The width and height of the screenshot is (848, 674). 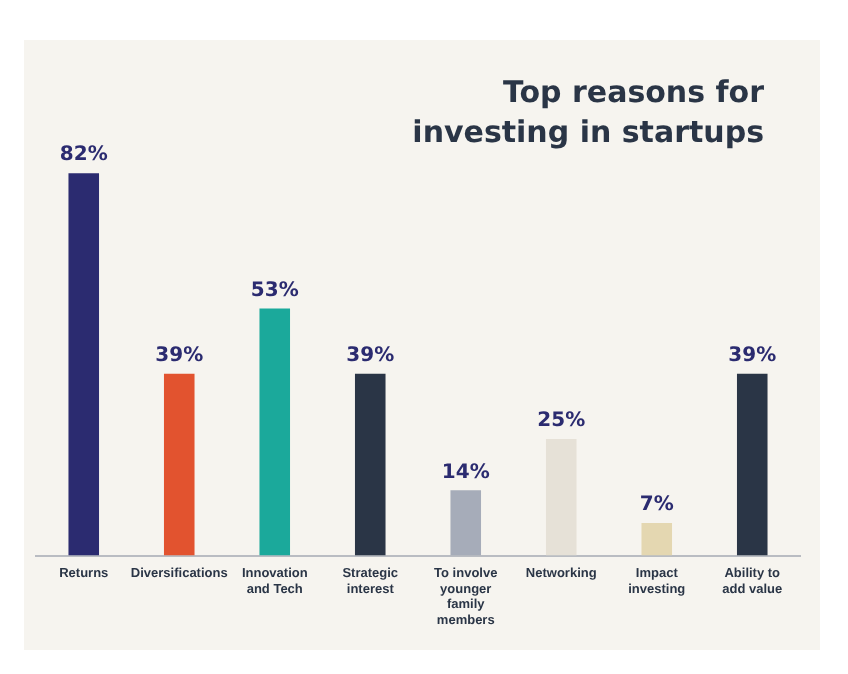 What do you see at coordinates (274, 290) in the screenshot?
I see `data-label: 53%` at bounding box center [274, 290].